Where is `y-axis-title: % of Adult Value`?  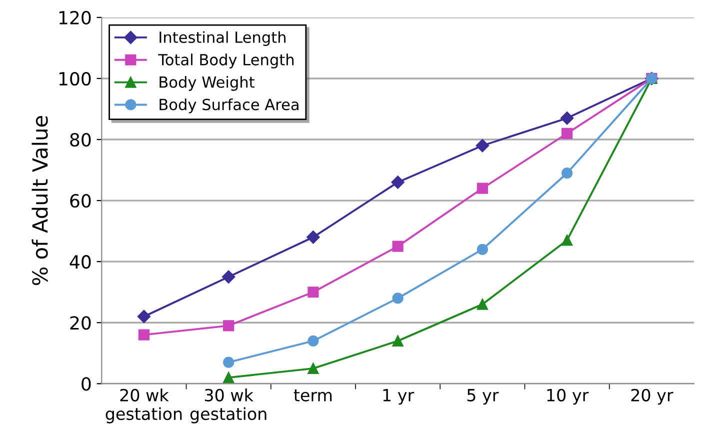
y-axis-title: % of Adult Value is located at coordinates (40, 201).